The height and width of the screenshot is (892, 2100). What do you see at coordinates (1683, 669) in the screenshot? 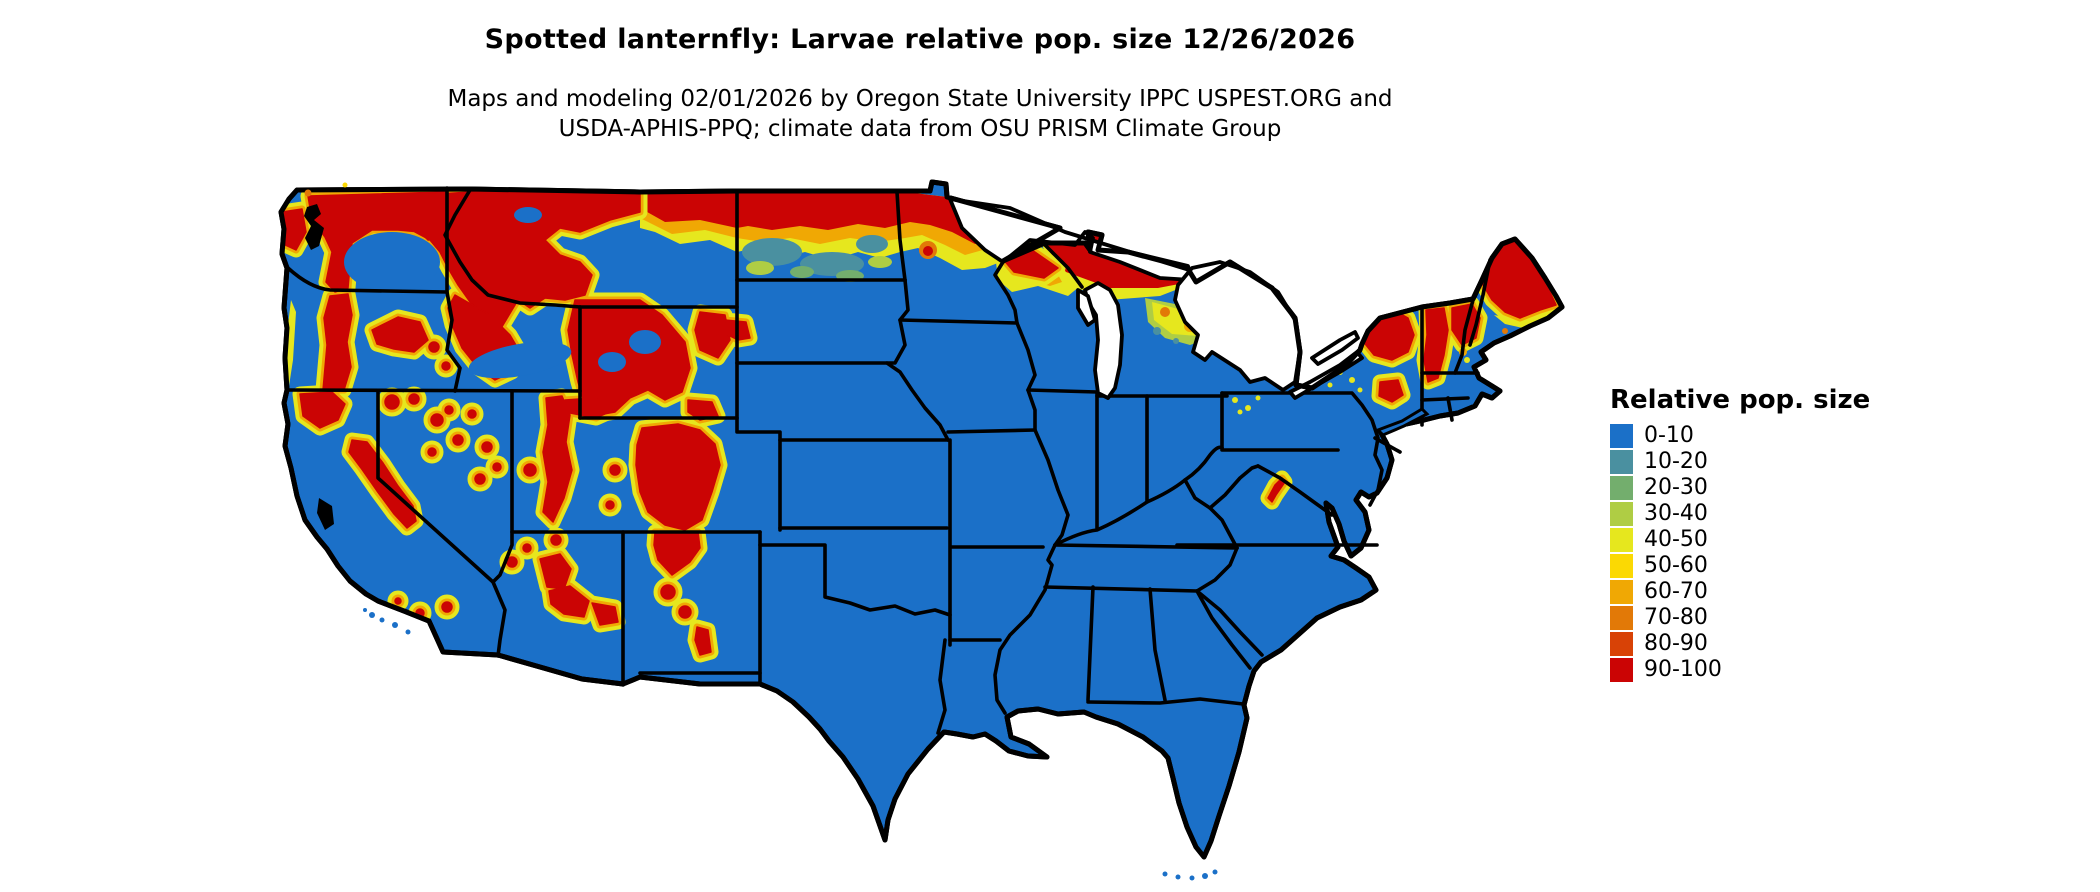
I see `legend-label: 90-100` at bounding box center [1683, 669].